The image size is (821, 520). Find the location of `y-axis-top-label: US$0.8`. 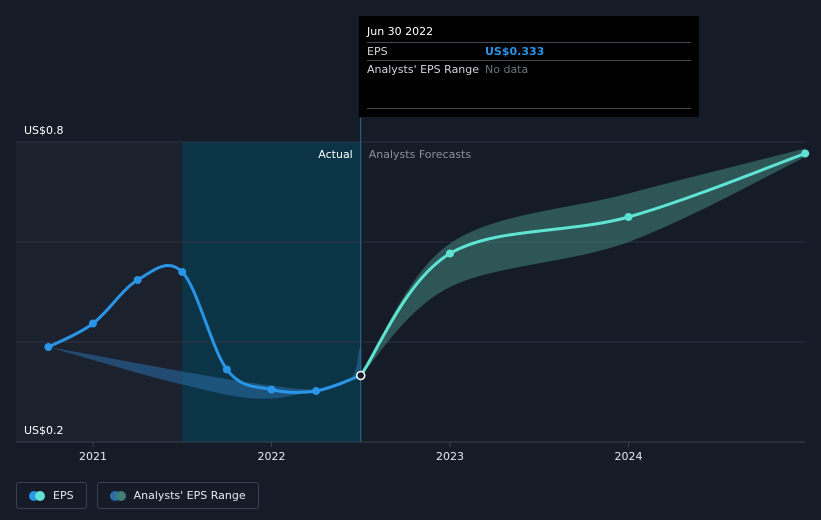

y-axis-top-label: US$0.8 is located at coordinates (44, 130).